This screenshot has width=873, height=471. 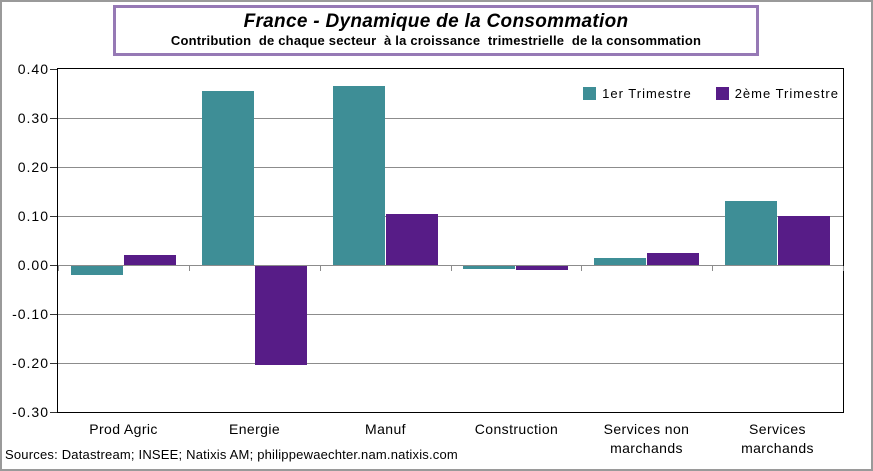 I want to click on legend-label-trimestre2: 2ème Trimestre, so click(x=786, y=93).